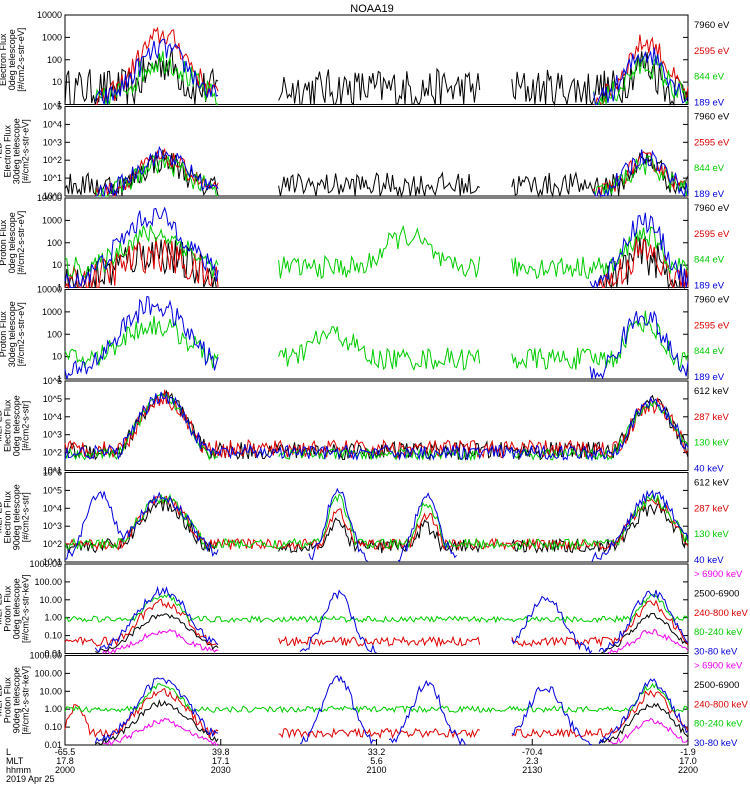 The width and height of the screenshot is (750, 800). I want to click on x-tick-label: -70.4, so click(532, 752).